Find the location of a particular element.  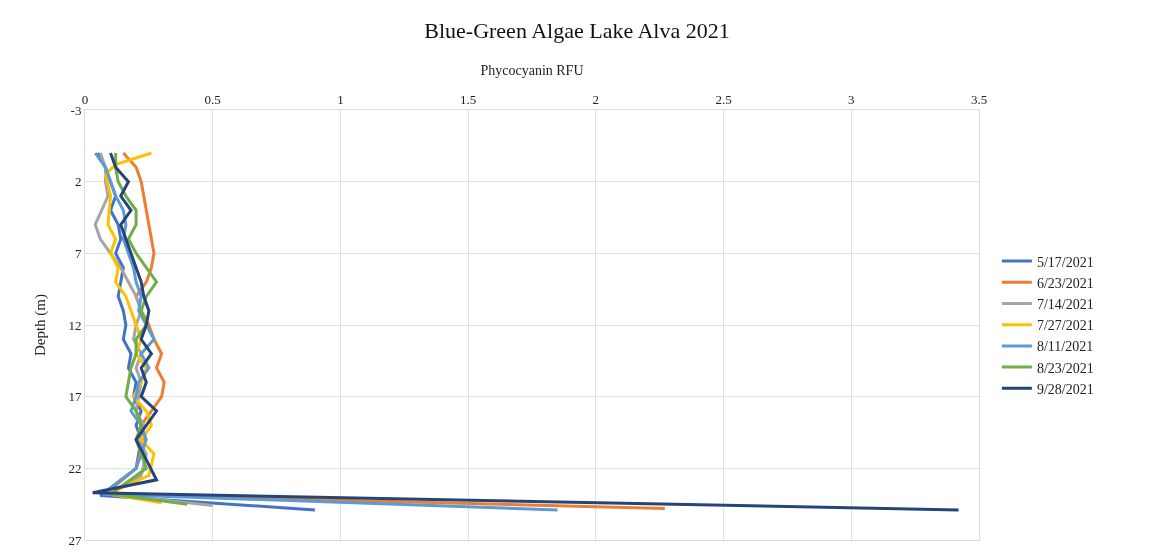

legend-label: 7/14/2021 is located at coordinates (1065, 304).